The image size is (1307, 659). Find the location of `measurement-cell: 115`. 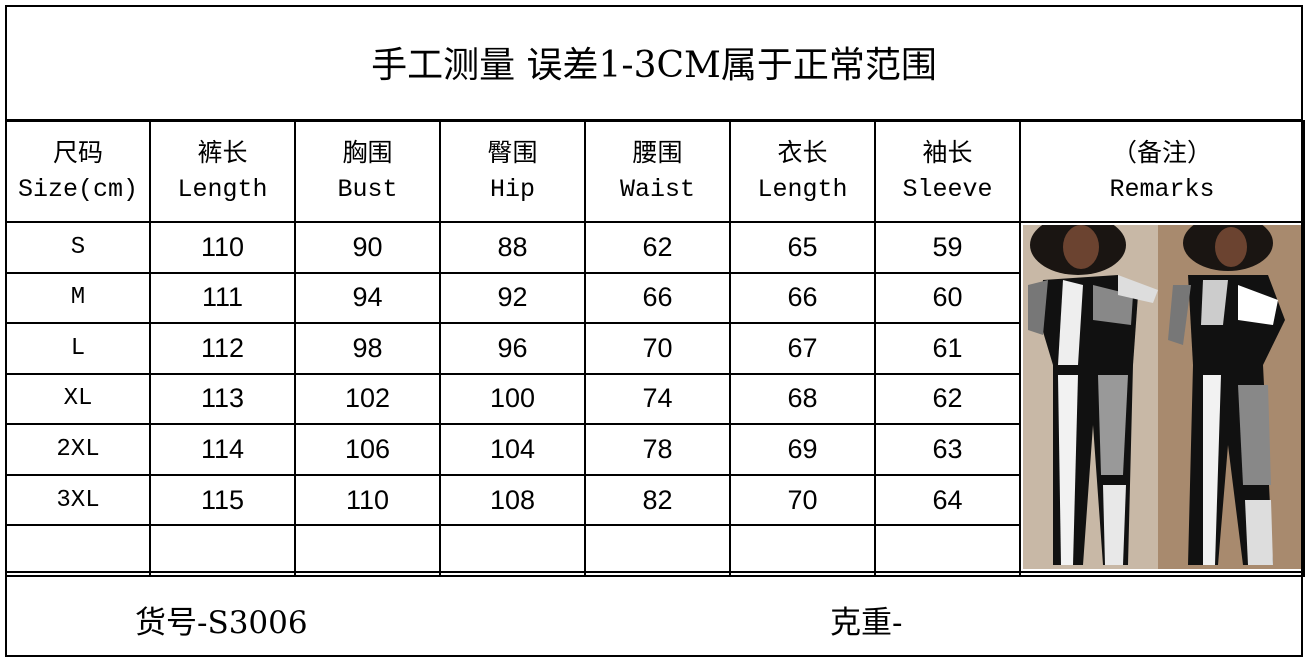

measurement-cell: 115 is located at coordinates (222, 500).